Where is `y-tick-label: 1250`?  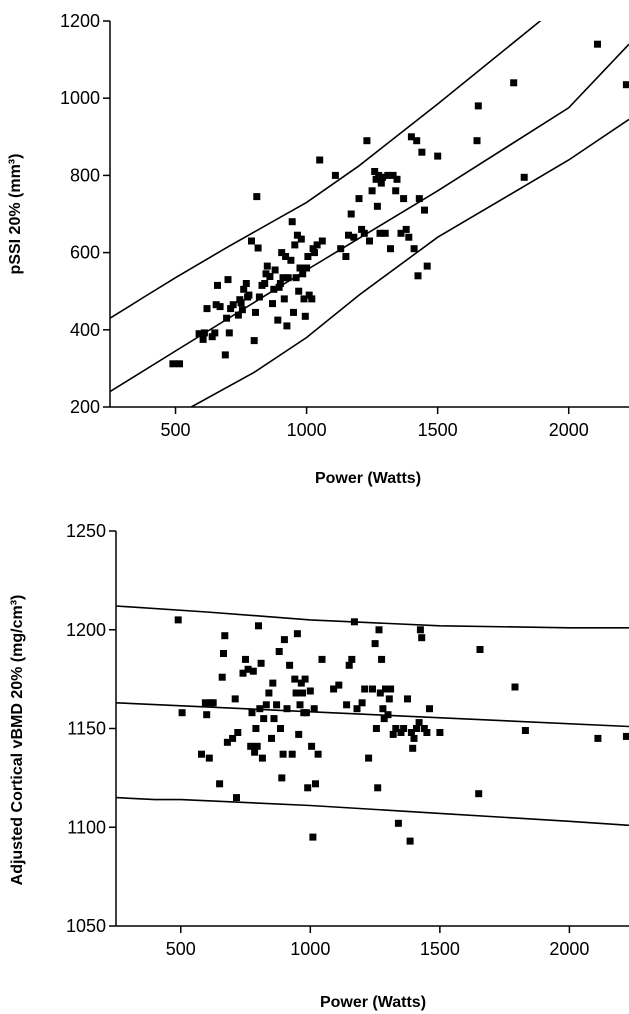 y-tick-label: 1250 is located at coordinates (86, 531).